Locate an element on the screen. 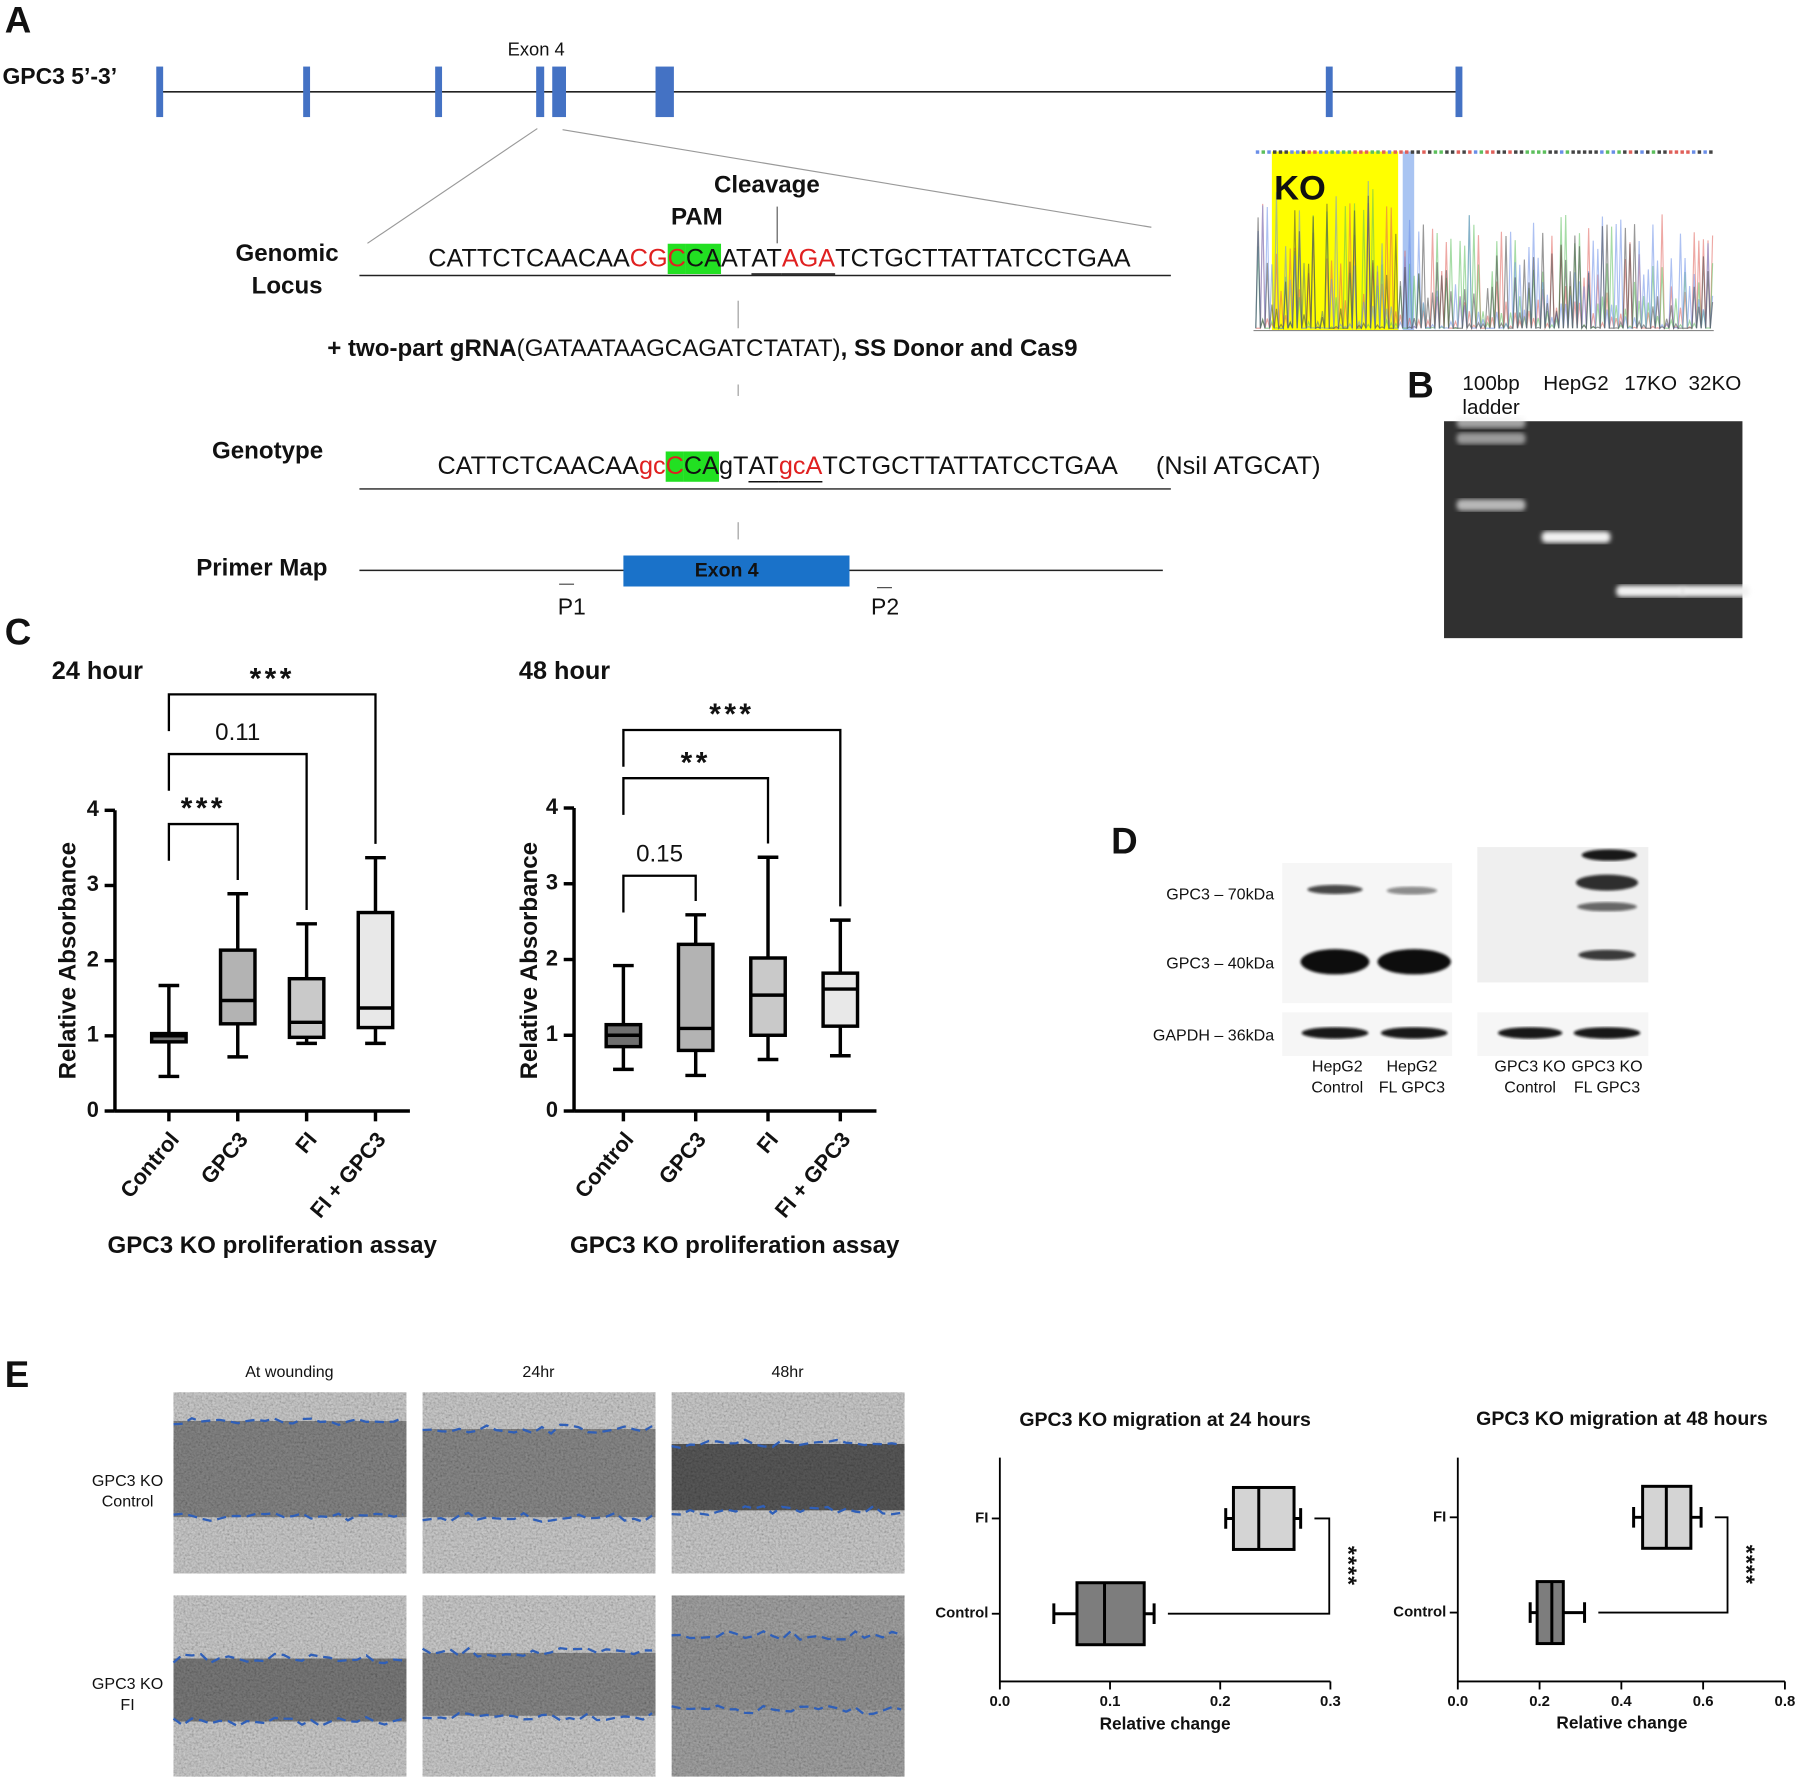 The height and width of the screenshot is (1779, 1800). primer-p1: P1 is located at coordinates (572, 606).